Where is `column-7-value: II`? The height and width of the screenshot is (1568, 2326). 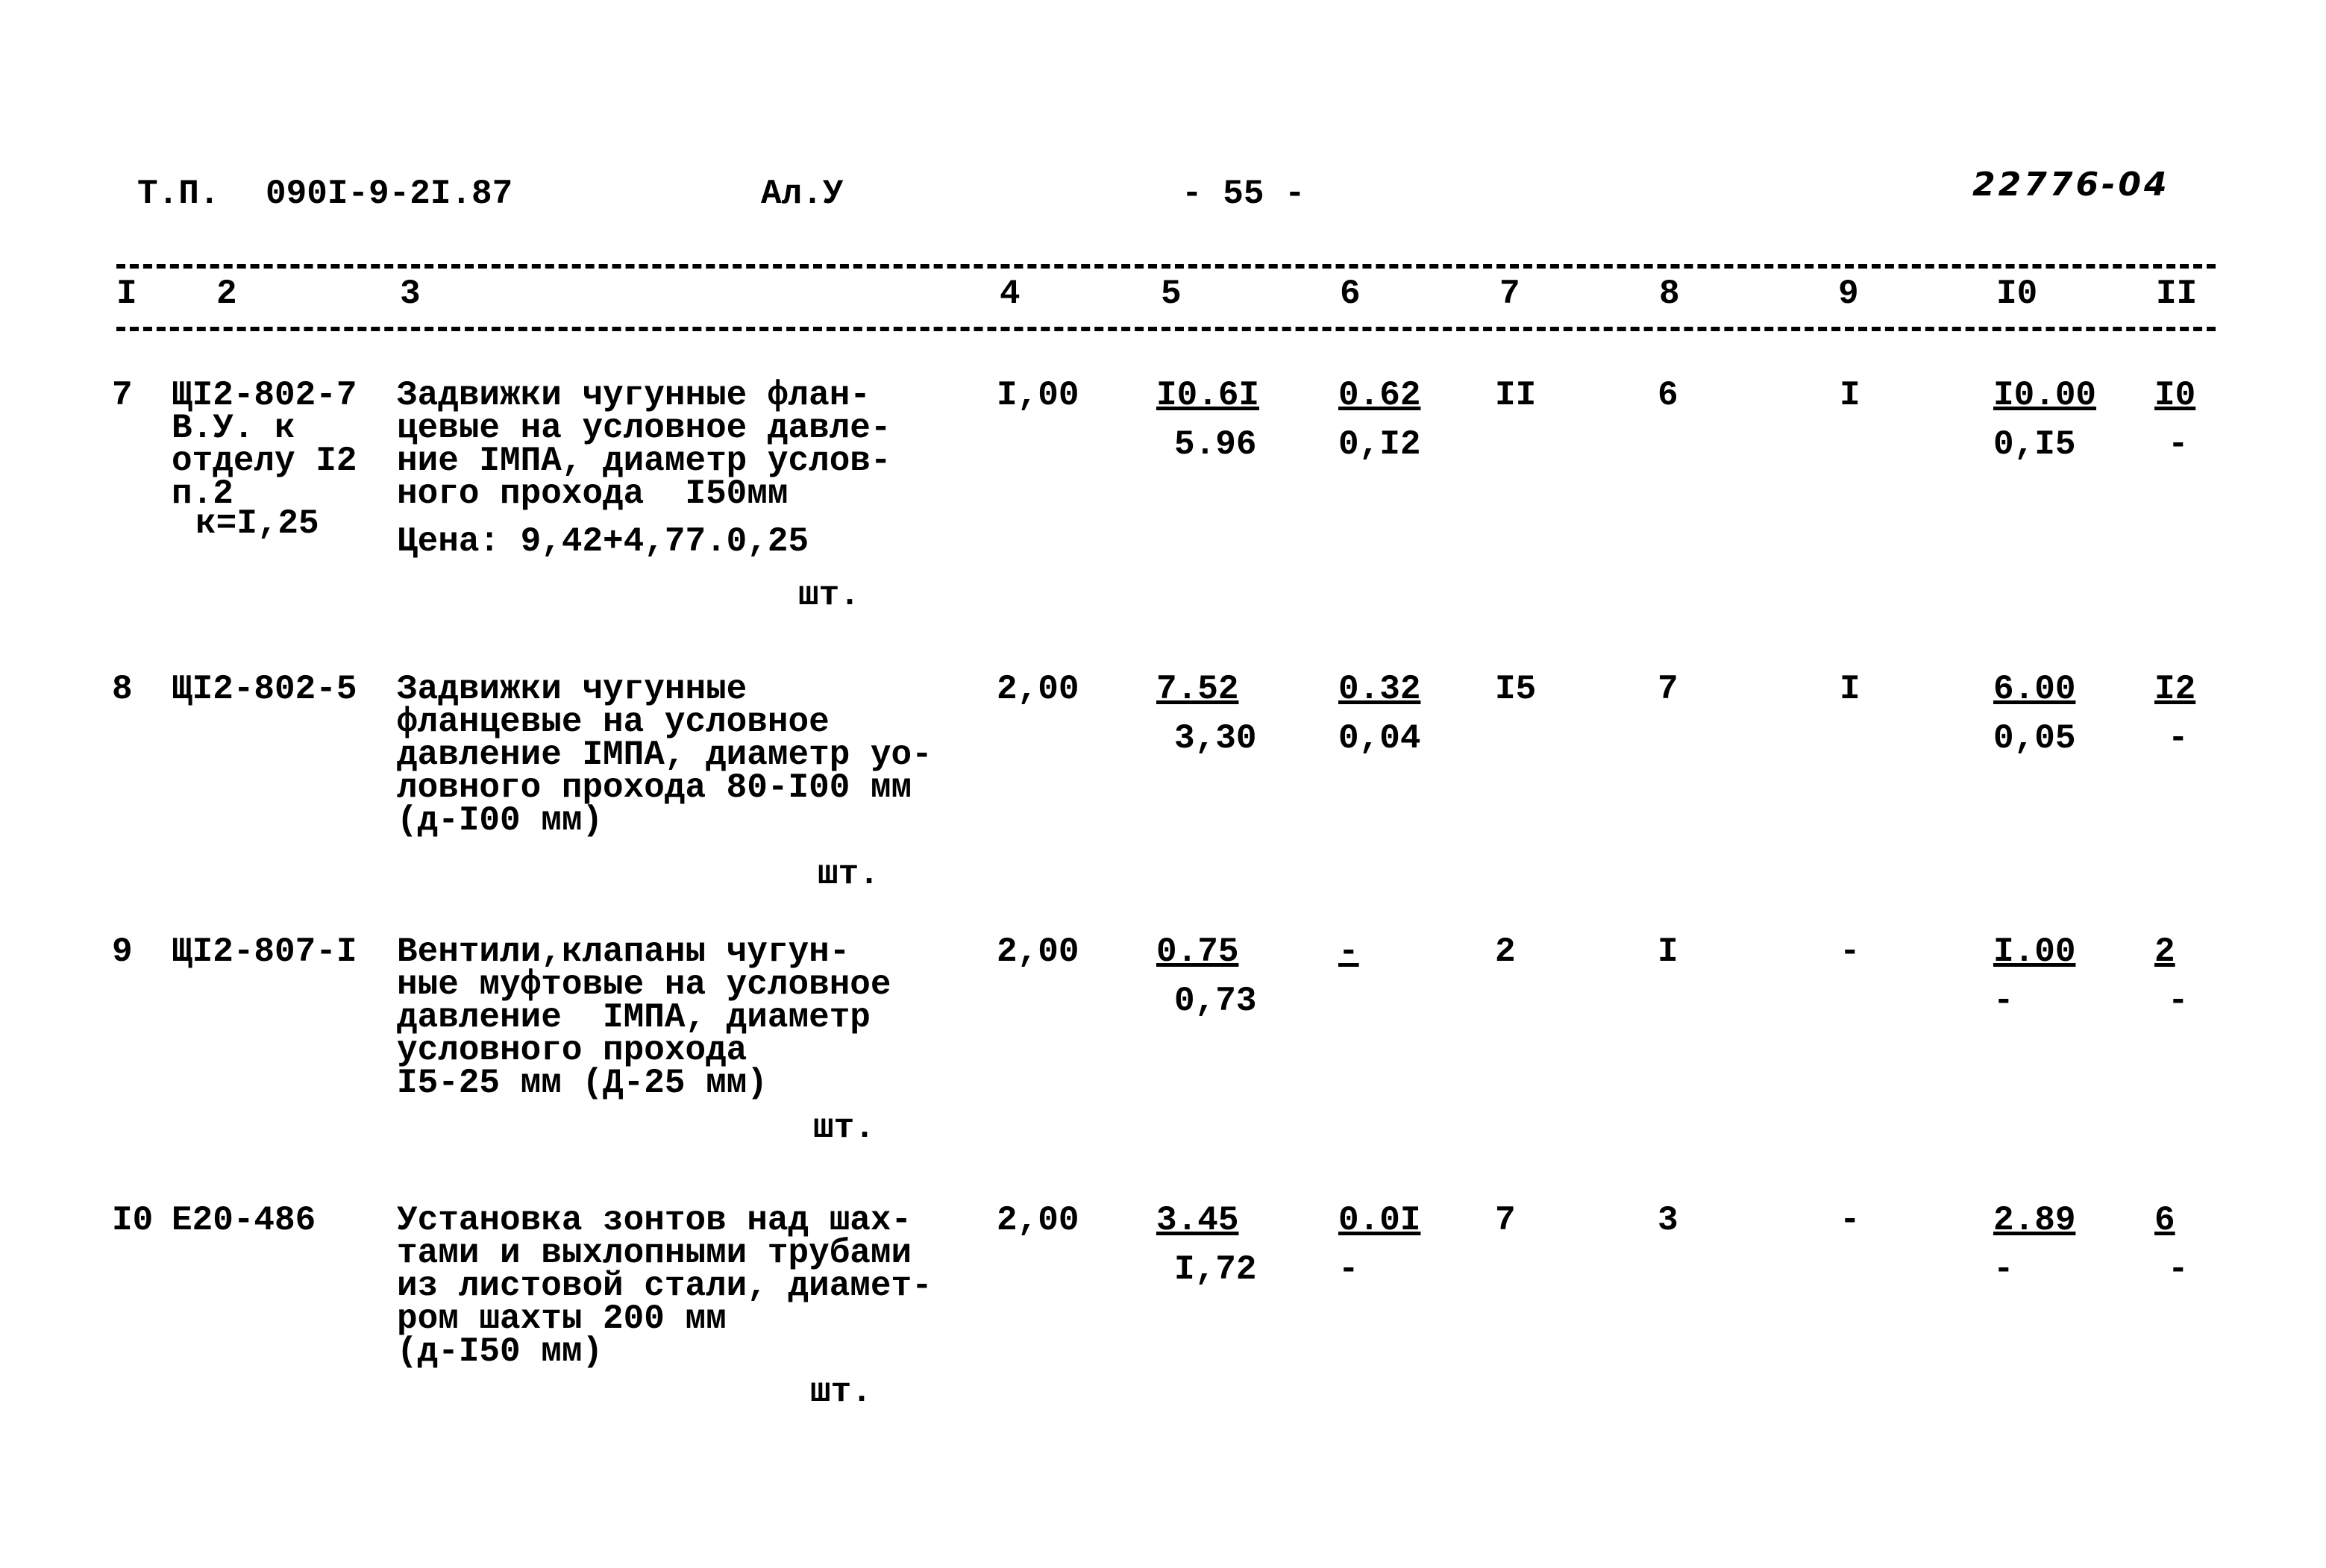 column-7-value: II is located at coordinates (1516, 395).